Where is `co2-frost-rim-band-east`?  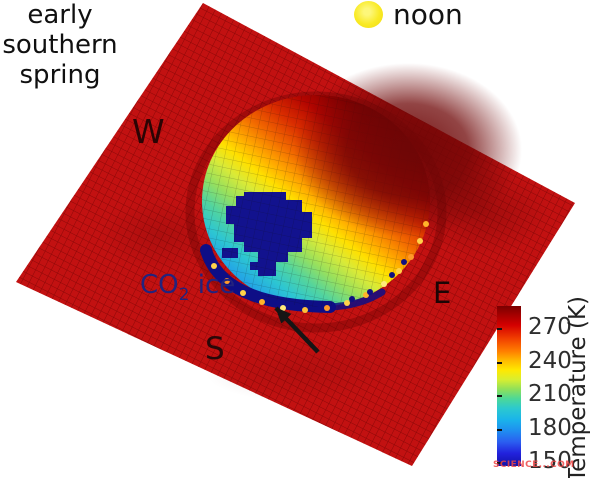
co2-frost-rim-band-east is located at coordinates (356, 299).